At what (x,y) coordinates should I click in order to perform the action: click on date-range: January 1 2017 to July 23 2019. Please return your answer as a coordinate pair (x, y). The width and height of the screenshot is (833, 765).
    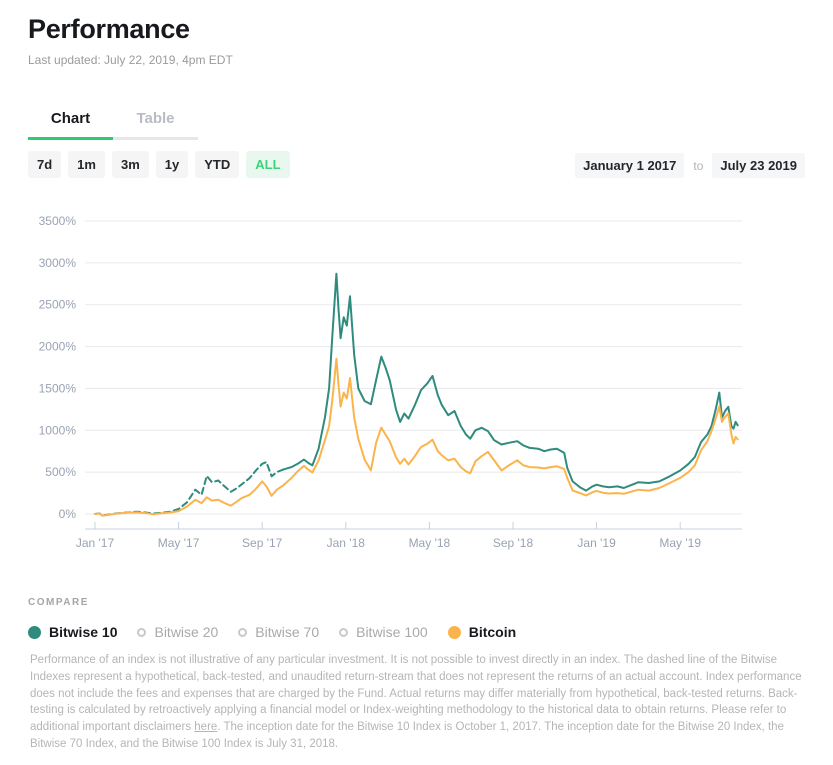
    Looking at the image, I should click on (690, 165).